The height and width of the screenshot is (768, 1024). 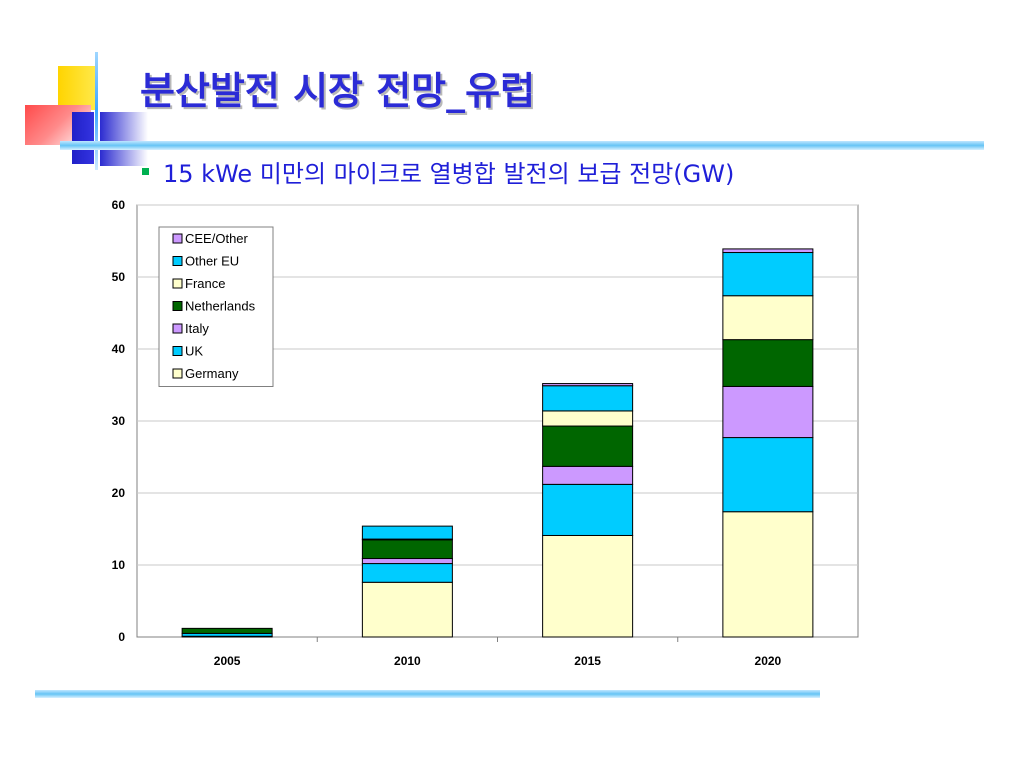 I want to click on y-tick-label: 40, so click(x=119, y=349).